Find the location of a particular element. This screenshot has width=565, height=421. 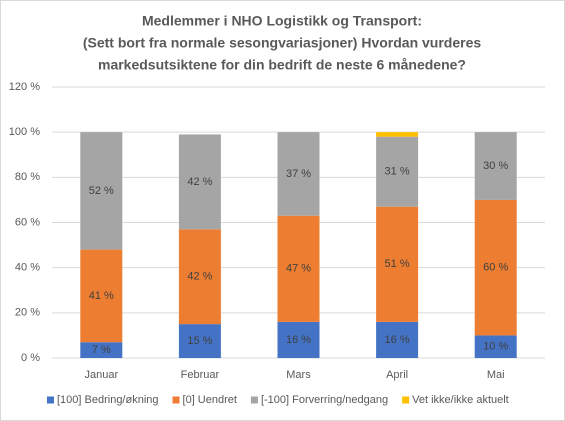

data-label: 37 % is located at coordinates (298, 174).